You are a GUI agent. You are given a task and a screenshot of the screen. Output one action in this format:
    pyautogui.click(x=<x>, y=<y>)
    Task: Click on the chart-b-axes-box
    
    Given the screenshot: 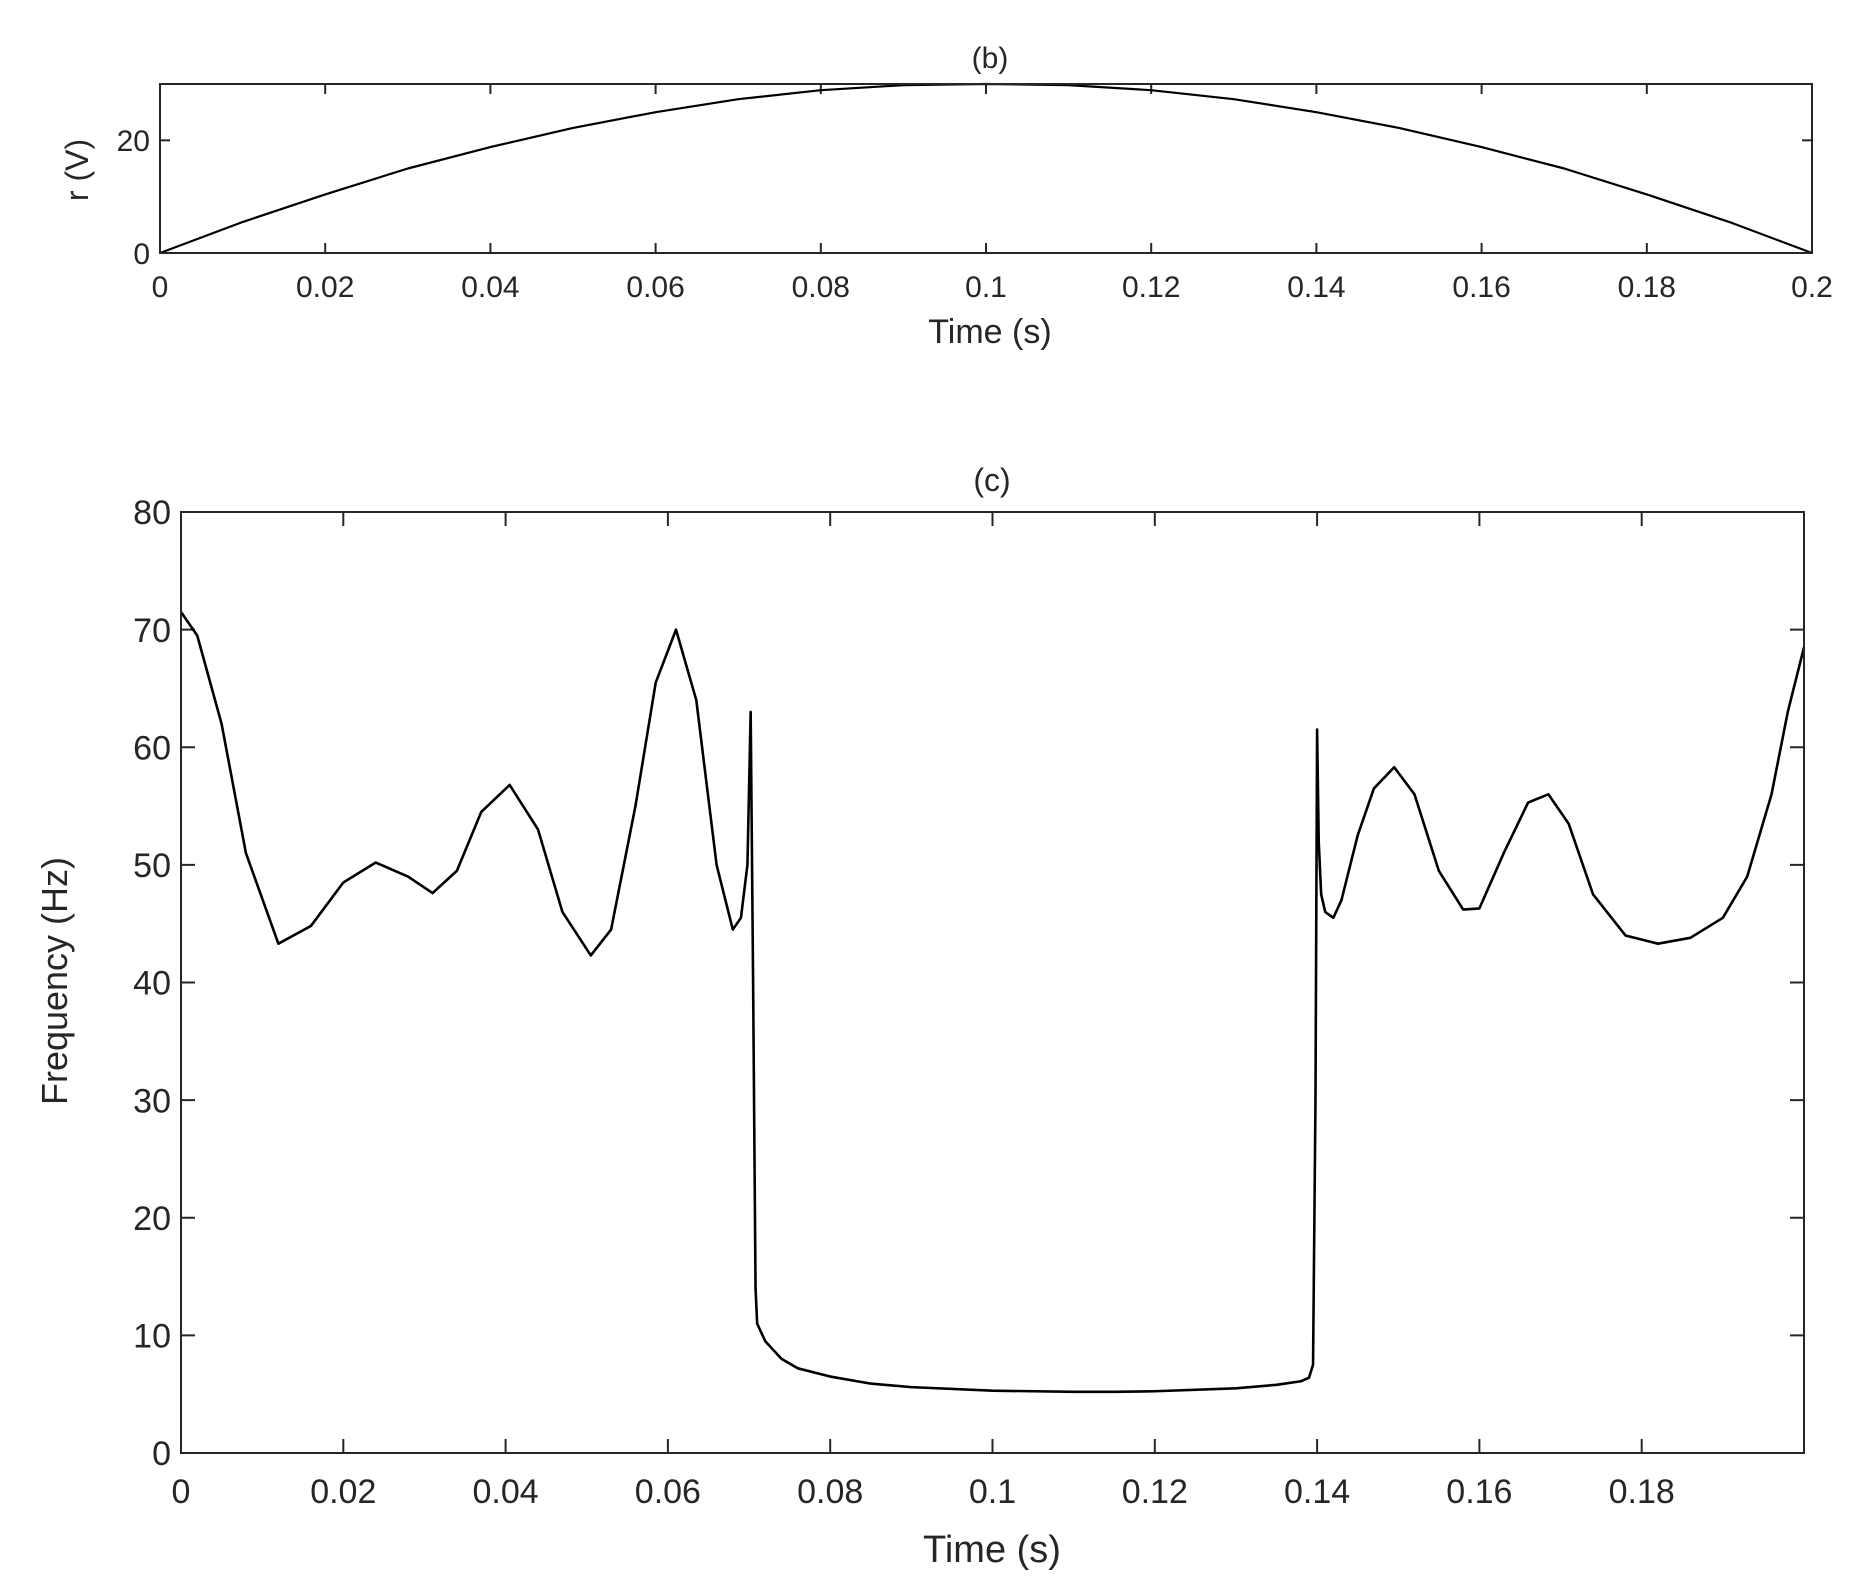 What is the action you would take?
    pyautogui.click(x=986, y=168)
    